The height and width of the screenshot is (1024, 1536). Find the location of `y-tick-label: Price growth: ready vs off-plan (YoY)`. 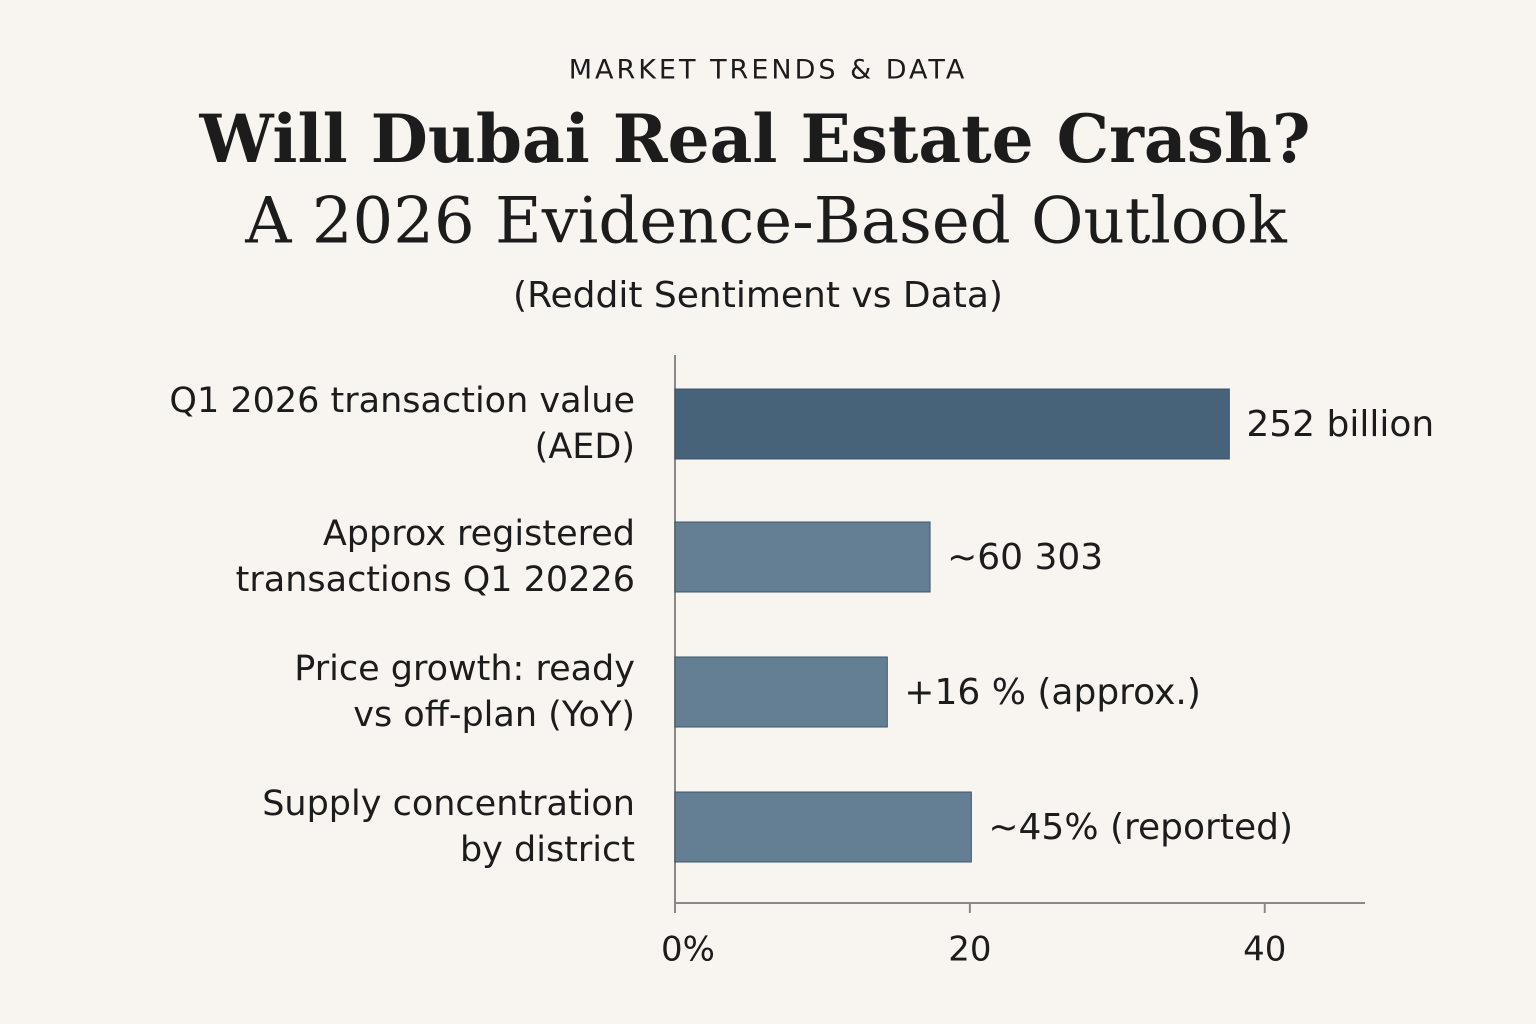

y-tick-label: Price growth: ready vs off-plan (YoY) is located at coordinates (464, 692).